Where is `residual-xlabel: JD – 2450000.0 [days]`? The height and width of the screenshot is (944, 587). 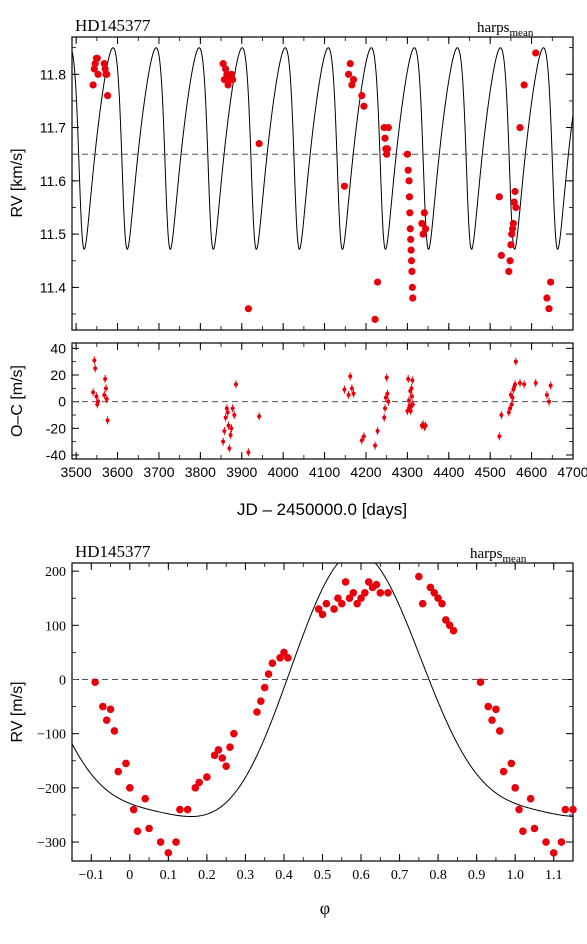
residual-xlabel: JD – 2450000.0 [days] is located at coordinates (322, 509).